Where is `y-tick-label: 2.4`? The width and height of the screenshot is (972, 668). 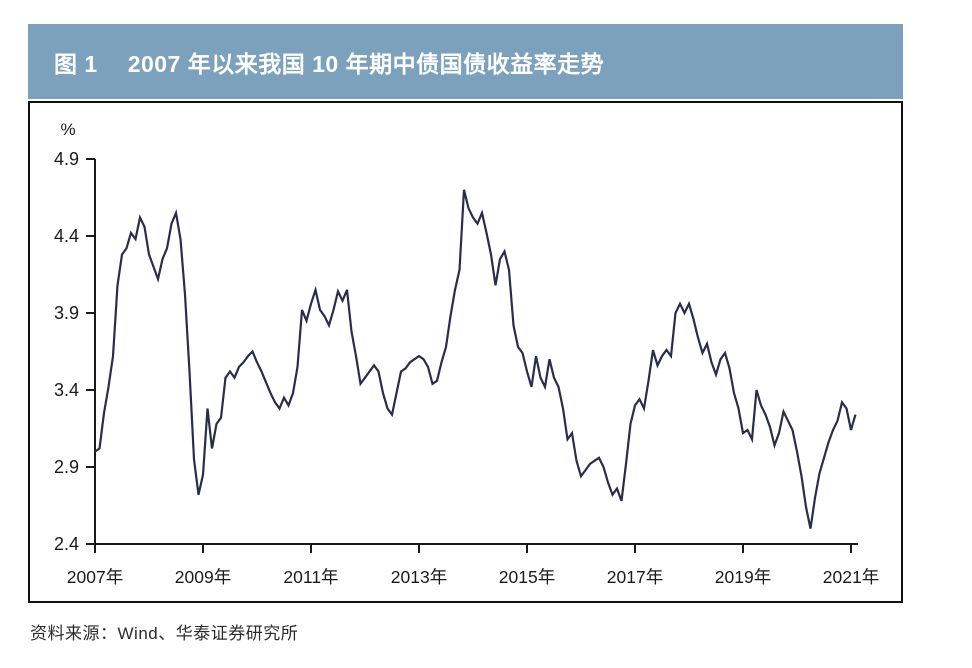
y-tick-label: 2.4 is located at coordinates (66, 544).